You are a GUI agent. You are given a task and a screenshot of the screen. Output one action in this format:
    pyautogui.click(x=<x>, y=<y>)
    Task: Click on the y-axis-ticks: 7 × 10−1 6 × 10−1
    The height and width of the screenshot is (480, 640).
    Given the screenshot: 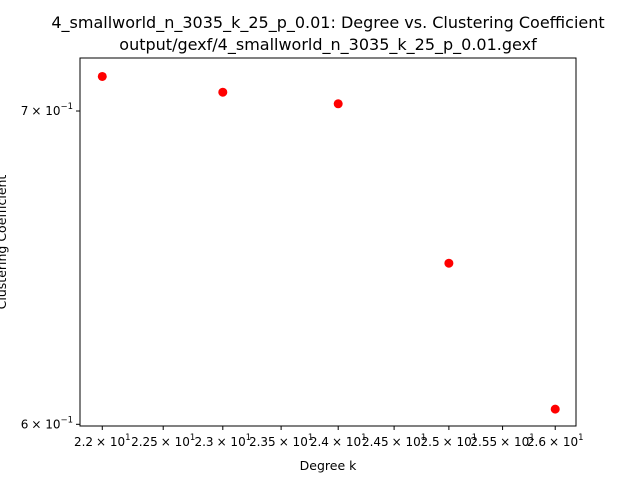 What is the action you would take?
    pyautogui.click(x=50, y=266)
    